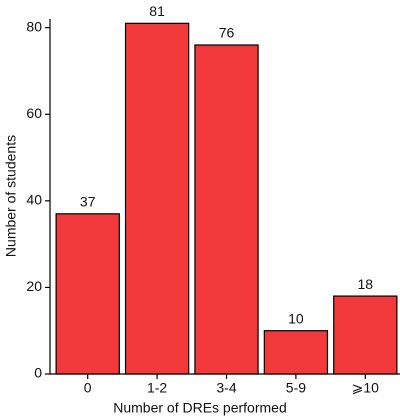  What do you see at coordinates (34, 113) in the screenshot?
I see `y-tick-label: 60` at bounding box center [34, 113].